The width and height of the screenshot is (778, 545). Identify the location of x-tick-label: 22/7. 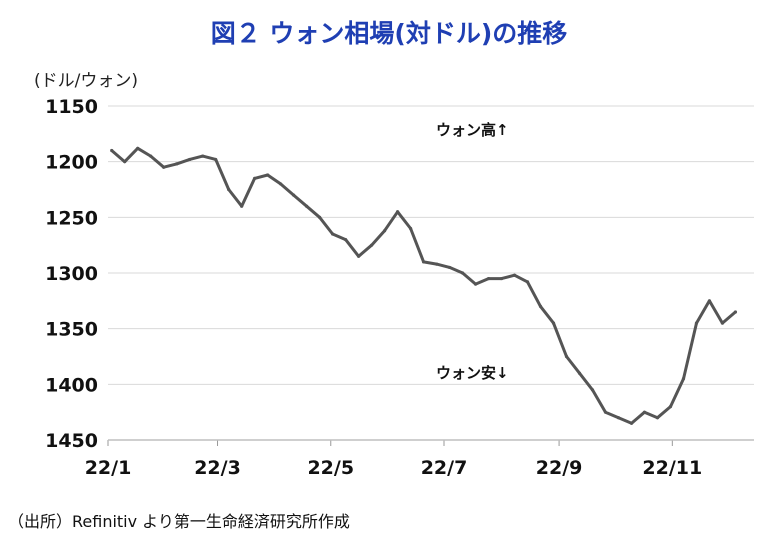
(444, 468).